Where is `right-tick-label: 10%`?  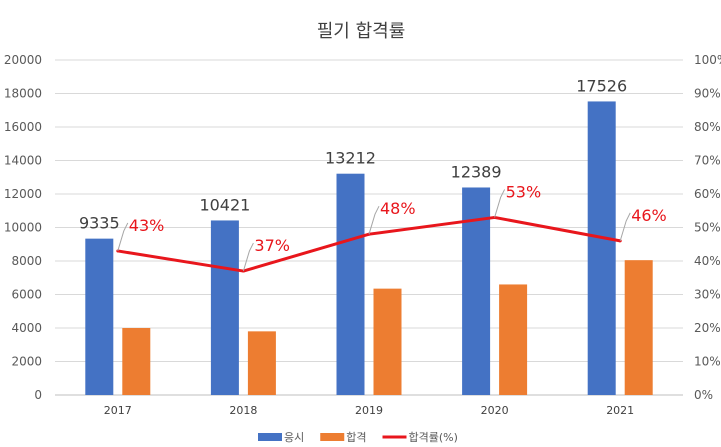
right-tick-label: 10% is located at coordinates (707, 362).